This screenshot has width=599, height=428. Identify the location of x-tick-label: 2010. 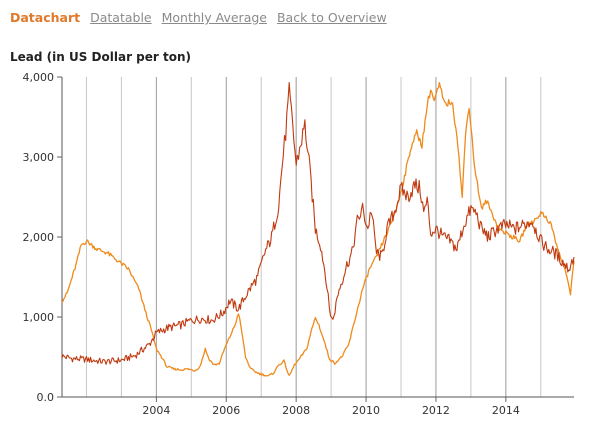
(366, 410).